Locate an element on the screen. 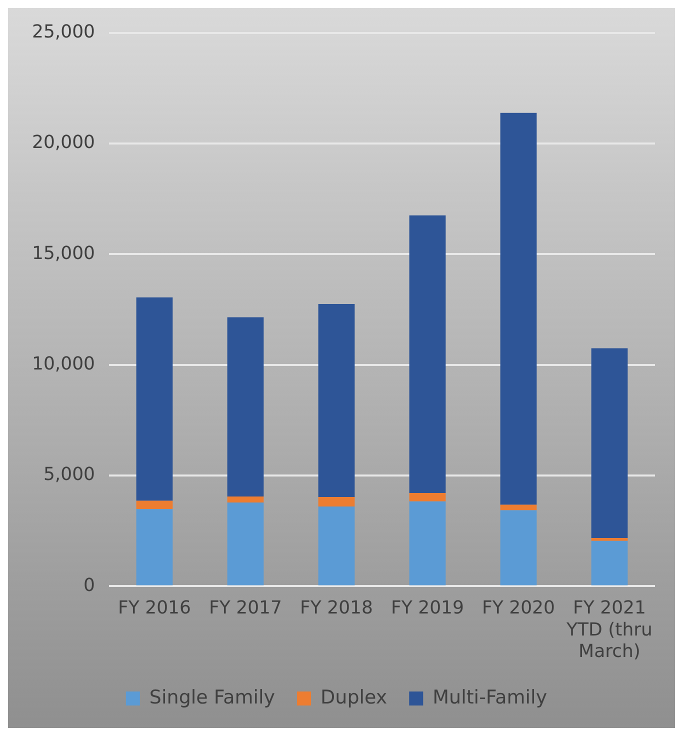 This screenshot has width=683, height=736. x-tick-label: FY 2020 is located at coordinates (518, 608).